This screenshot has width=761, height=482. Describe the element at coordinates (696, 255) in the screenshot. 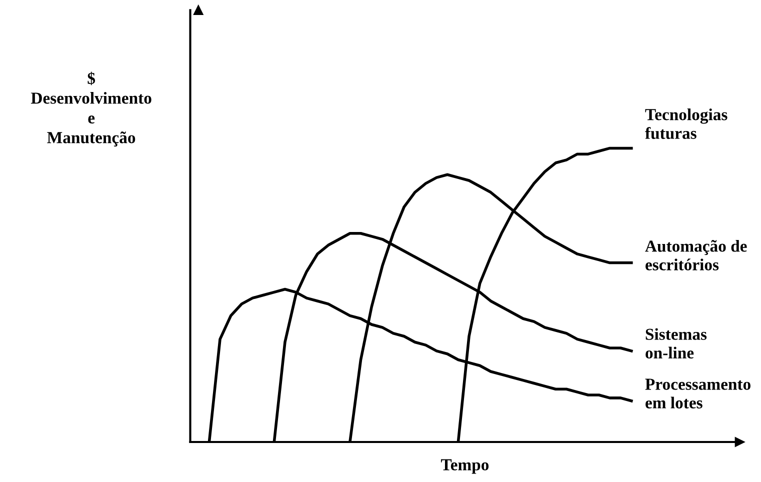

I see `series-label: Automação de escritórios` at that location.